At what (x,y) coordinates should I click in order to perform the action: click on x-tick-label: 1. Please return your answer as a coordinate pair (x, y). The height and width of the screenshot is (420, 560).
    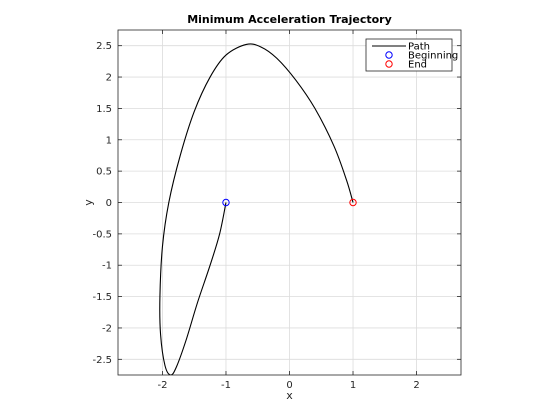
    Looking at the image, I should click on (353, 385).